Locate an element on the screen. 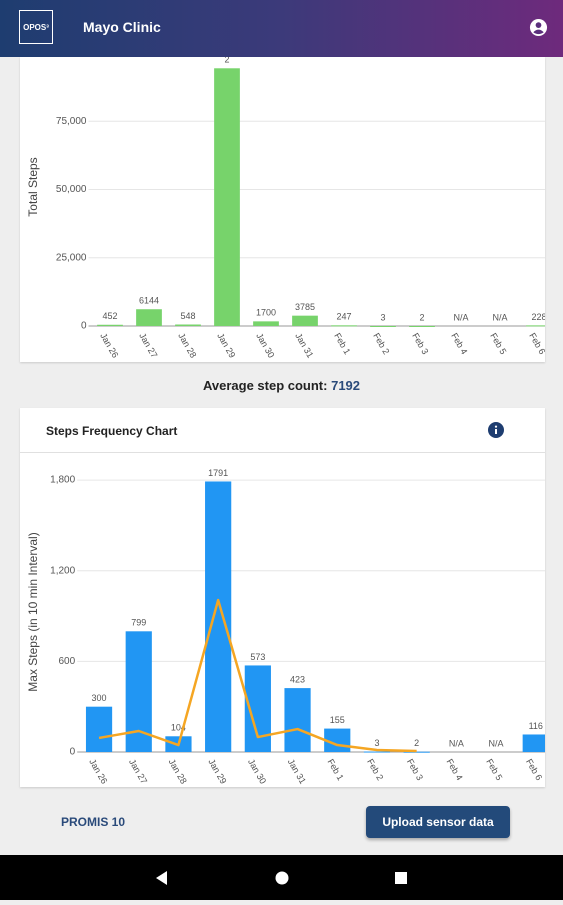 This screenshot has width=563, height=905. value-label: 104 is located at coordinates (178, 728).